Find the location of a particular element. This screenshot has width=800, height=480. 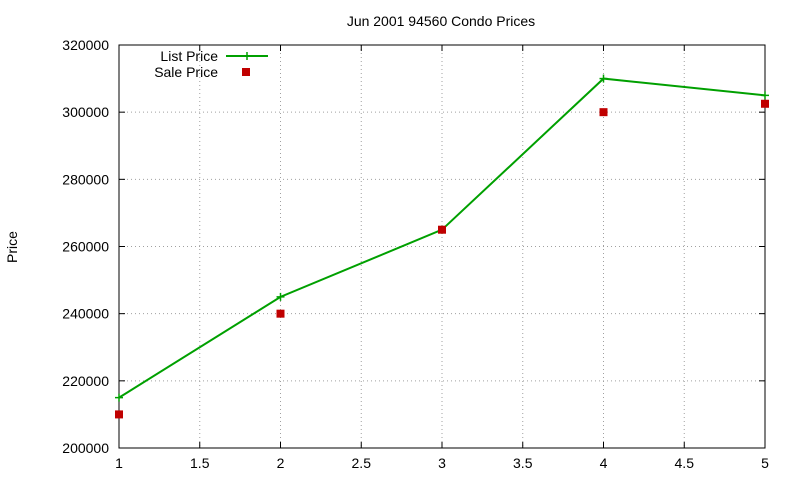

x-tick-label: 1.5 is located at coordinates (200, 463).